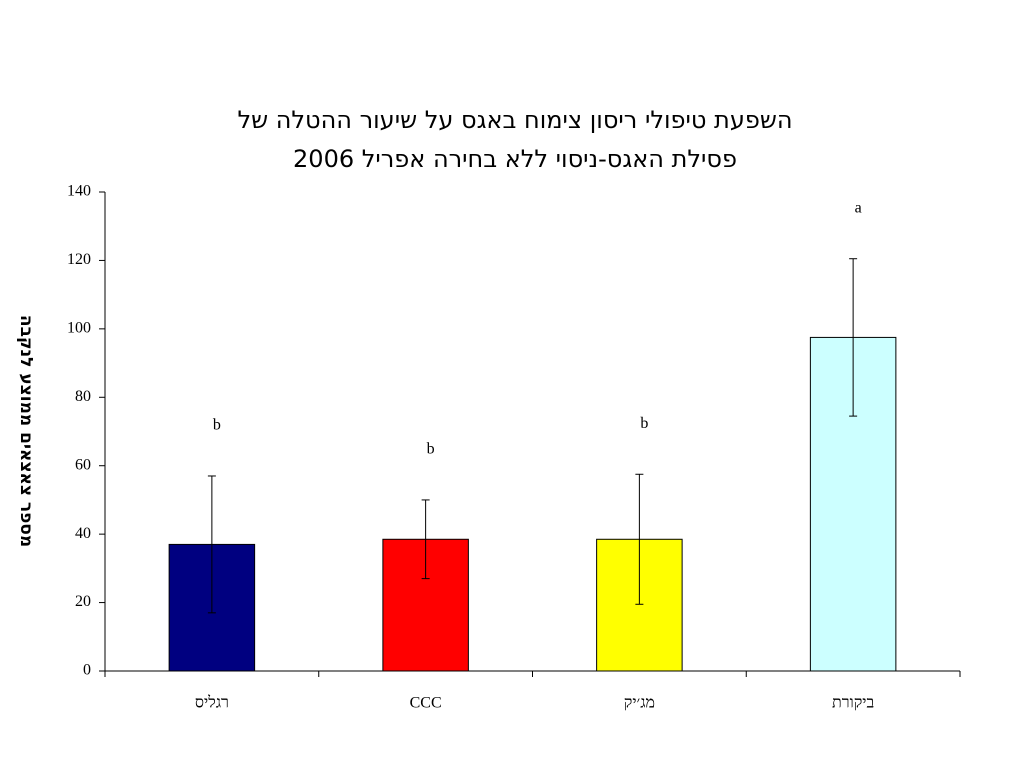 This screenshot has width=1024, height=768. Describe the element at coordinates (79, 191) in the screenshot. I see `y-tick-label: 140` at that location.